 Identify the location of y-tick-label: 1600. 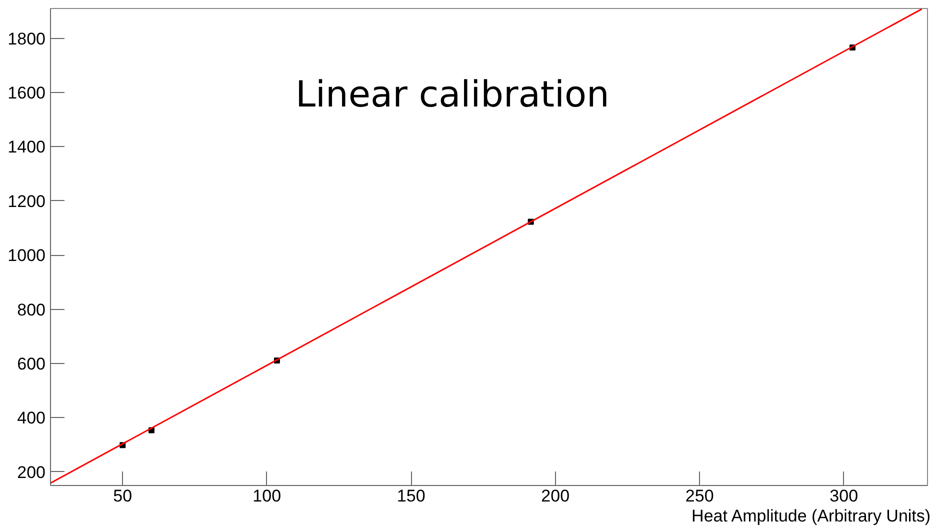
(27, 93).